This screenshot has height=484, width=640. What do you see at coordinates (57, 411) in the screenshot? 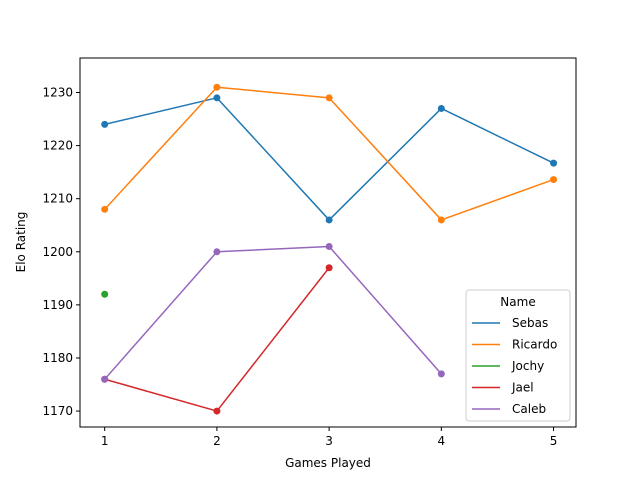
I see `y-tick-label: 1170` at bounding box center [57, 411].